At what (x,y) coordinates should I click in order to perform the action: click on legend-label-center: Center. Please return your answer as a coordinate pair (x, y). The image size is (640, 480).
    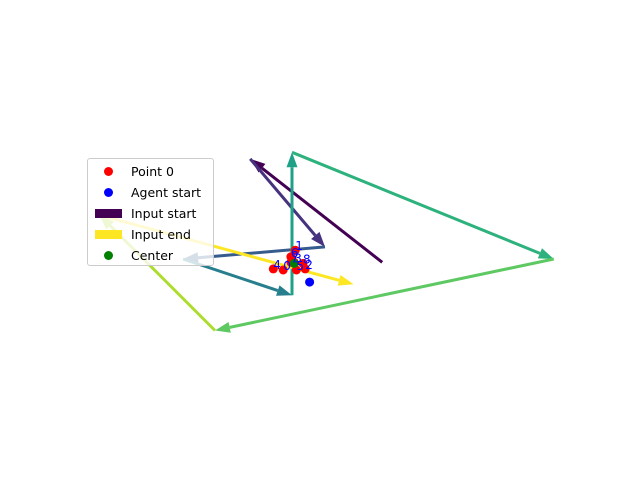
    Looking at the image, I should click on (152, 255).